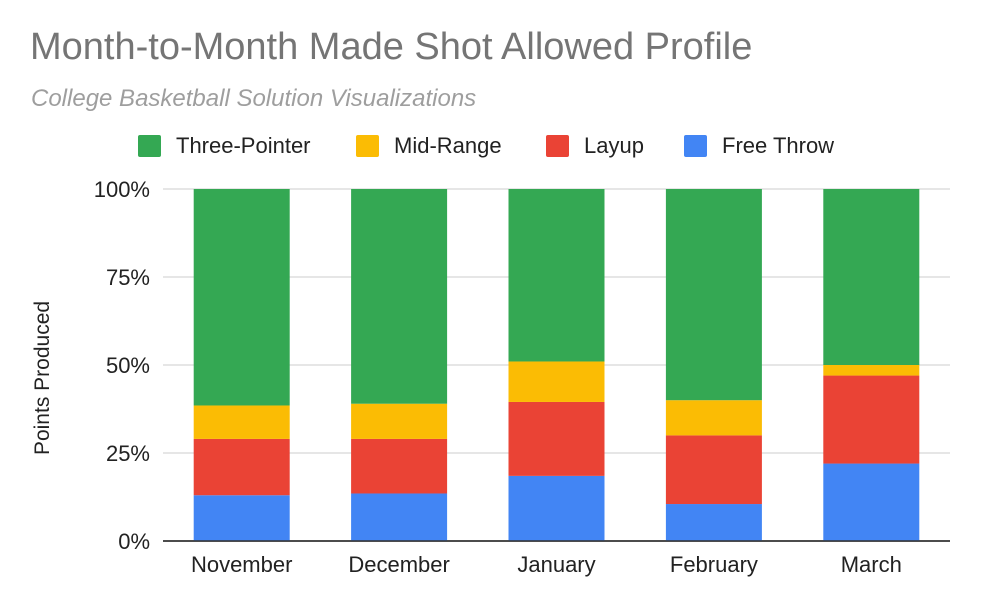  Describe the element at coordinates (241, 518) in the screenshot. I see `bar-free-throw-november` at that location.